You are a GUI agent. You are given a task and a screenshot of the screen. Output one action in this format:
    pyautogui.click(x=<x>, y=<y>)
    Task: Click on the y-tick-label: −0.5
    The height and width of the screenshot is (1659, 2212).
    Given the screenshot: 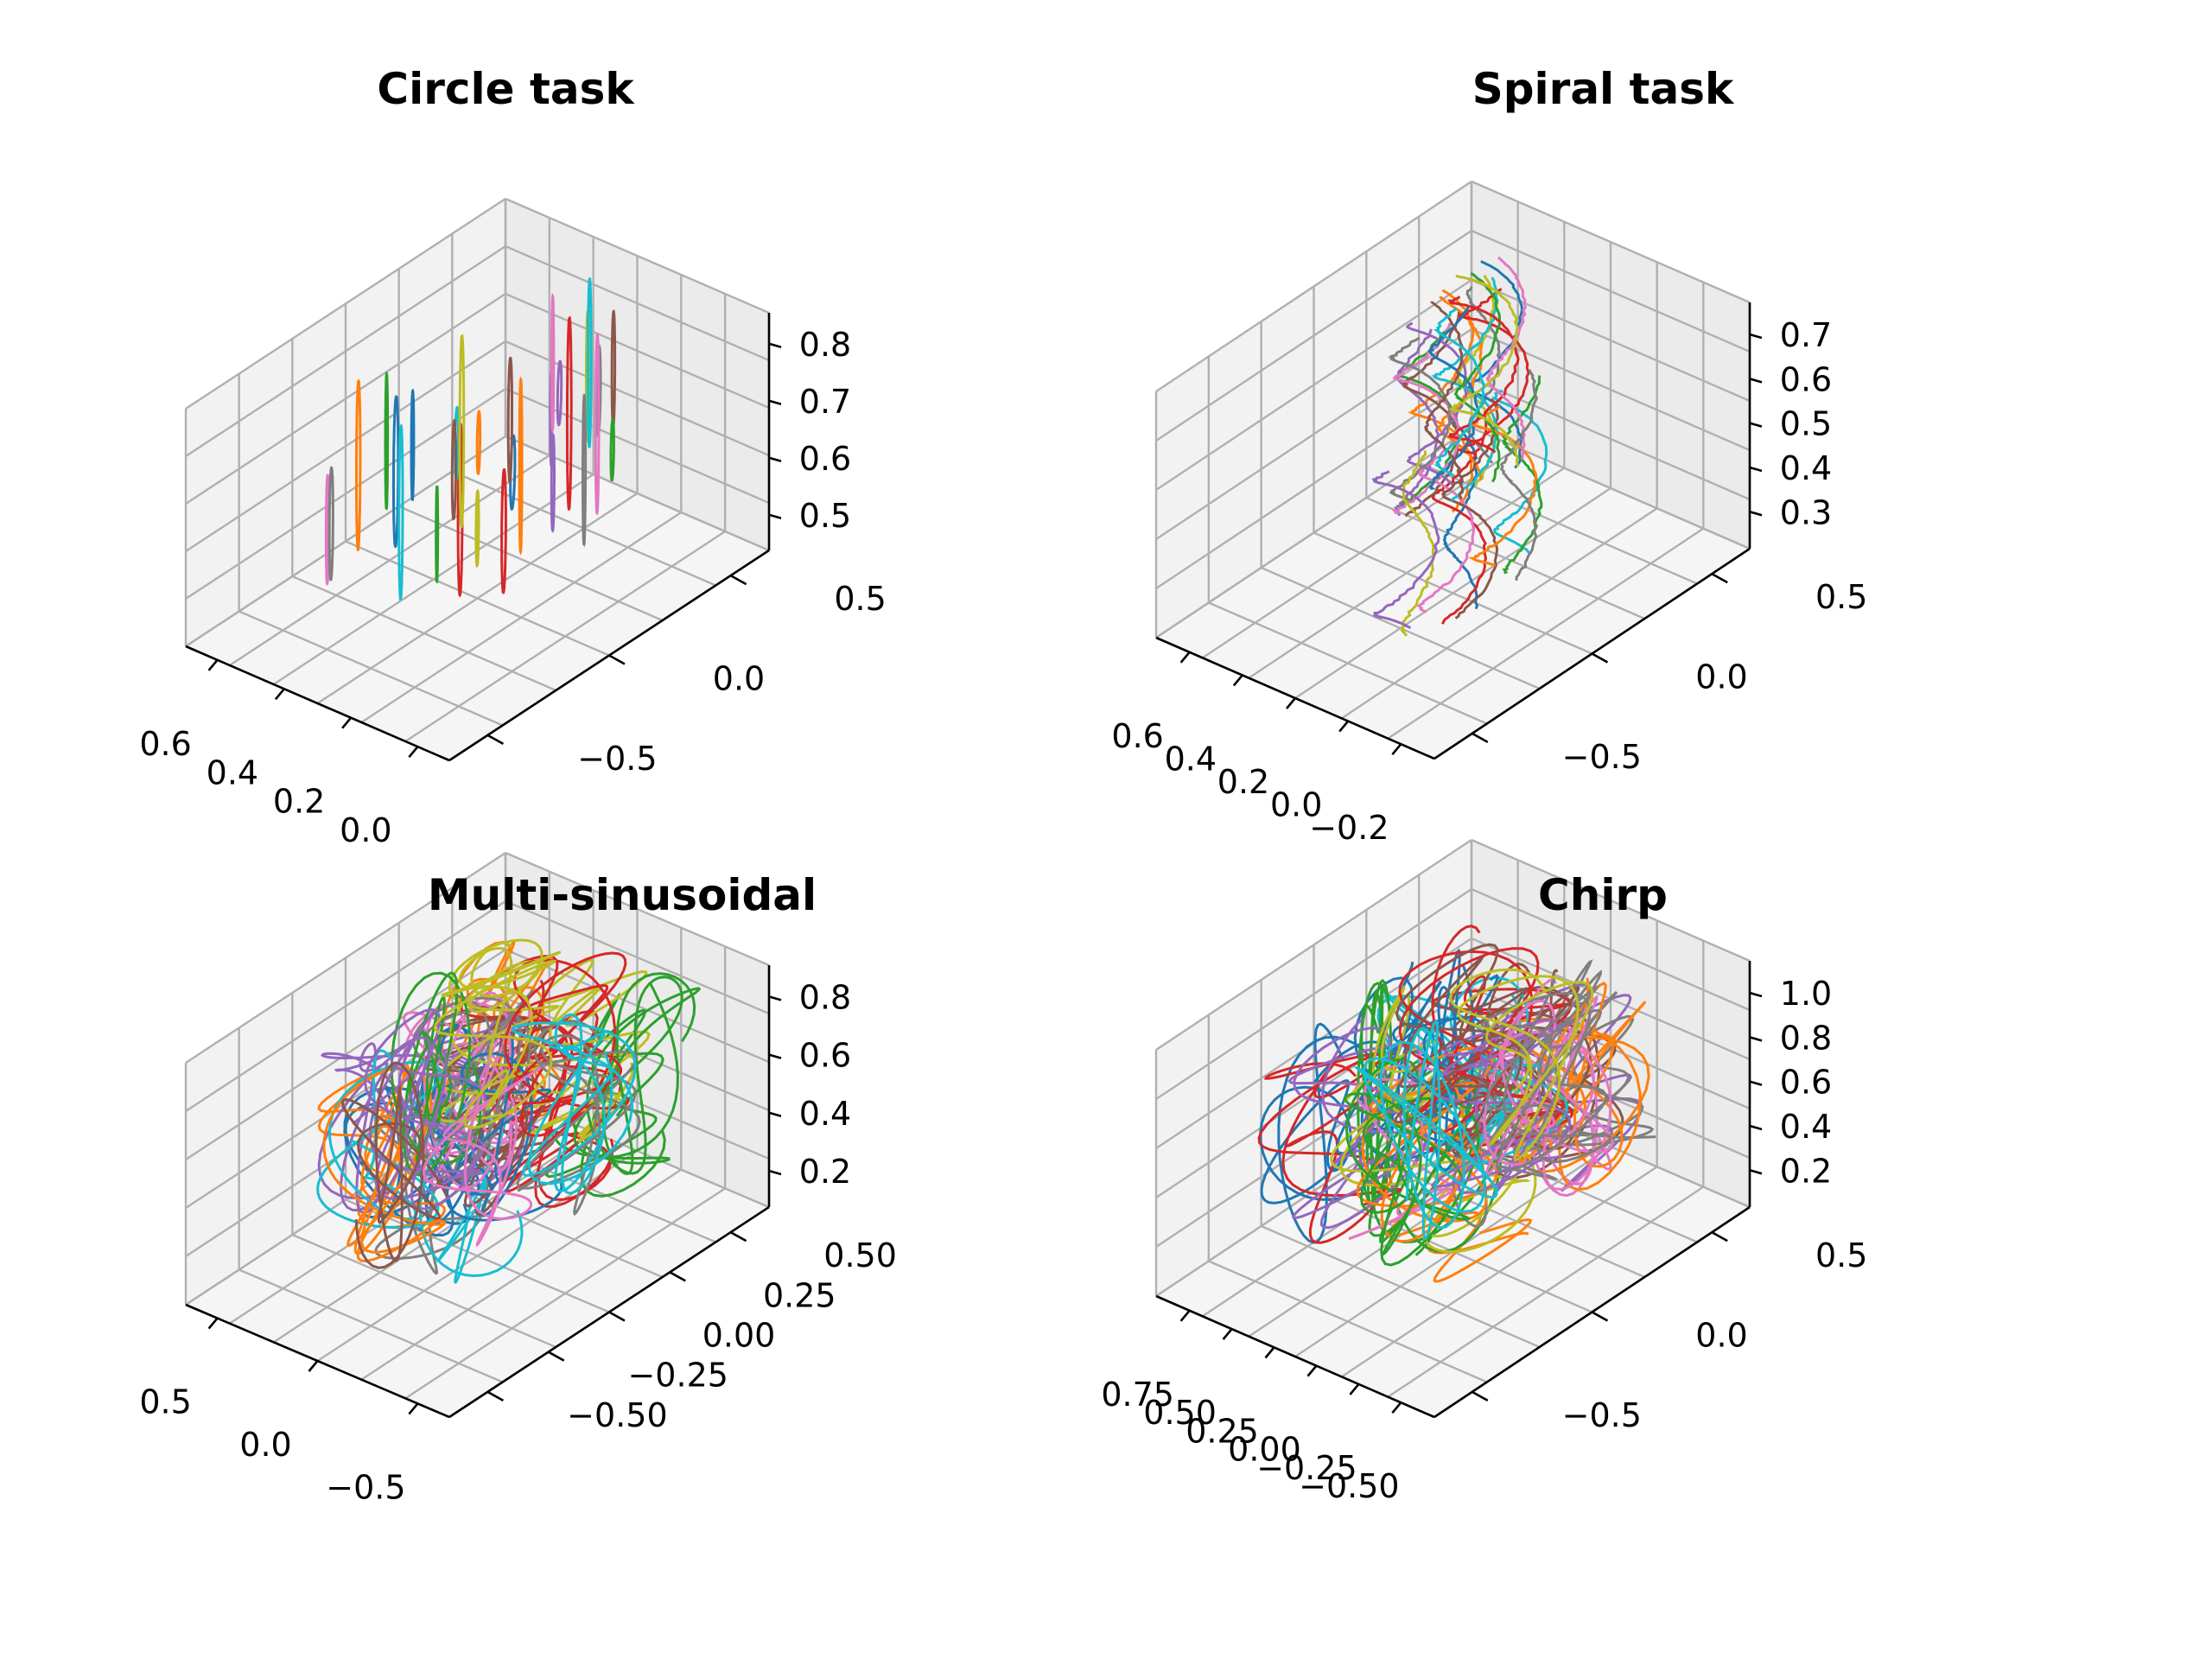 What is the action you would take?
    pyautogui.click(x=1602, y=757)
    